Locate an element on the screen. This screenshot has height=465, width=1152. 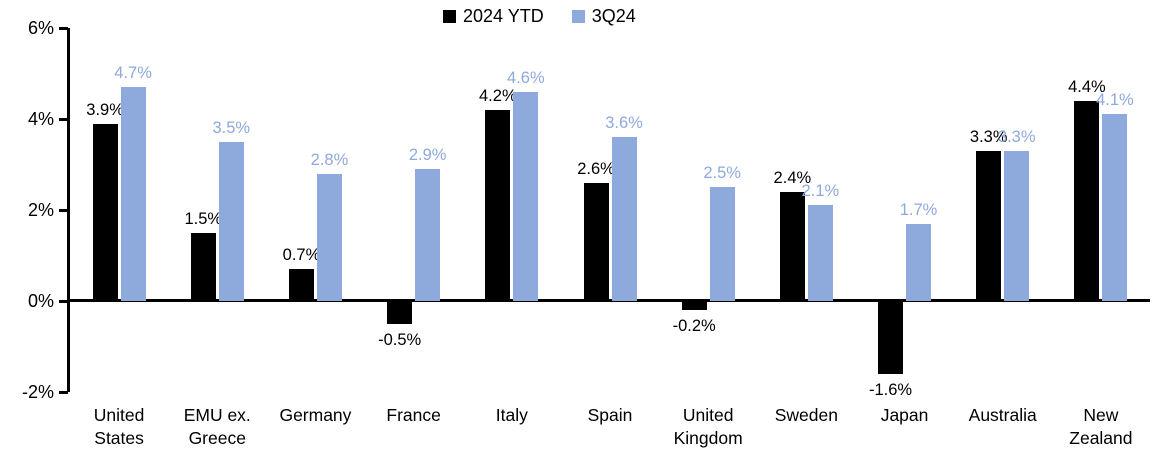
value-label: 1.7% is located at coordinates (918, 209).